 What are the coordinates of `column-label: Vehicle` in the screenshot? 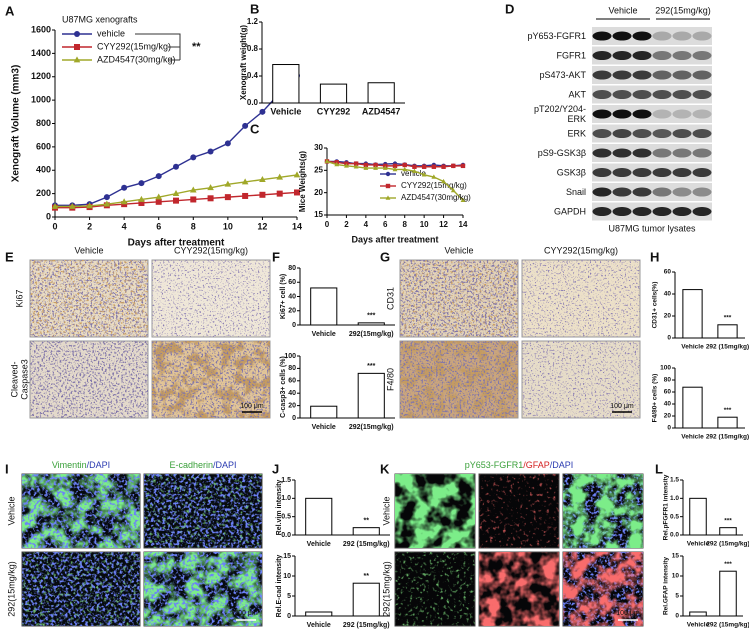 It's located at (88, 250).